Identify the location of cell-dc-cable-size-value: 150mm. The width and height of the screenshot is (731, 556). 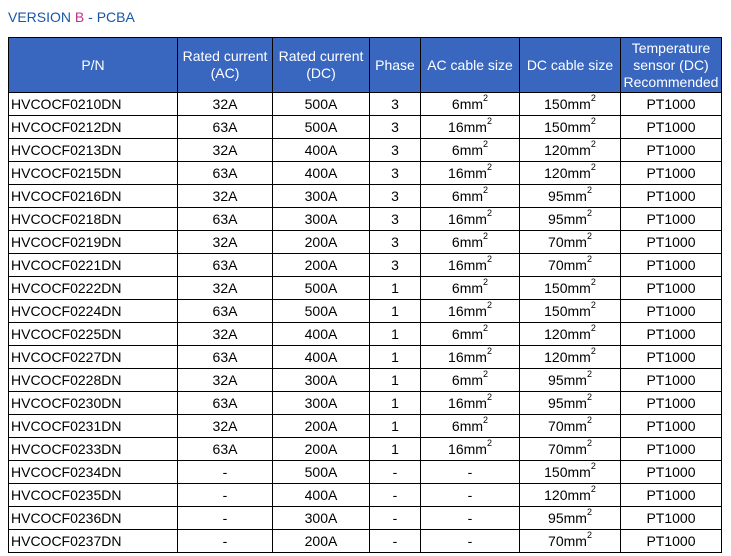
(567, 127).